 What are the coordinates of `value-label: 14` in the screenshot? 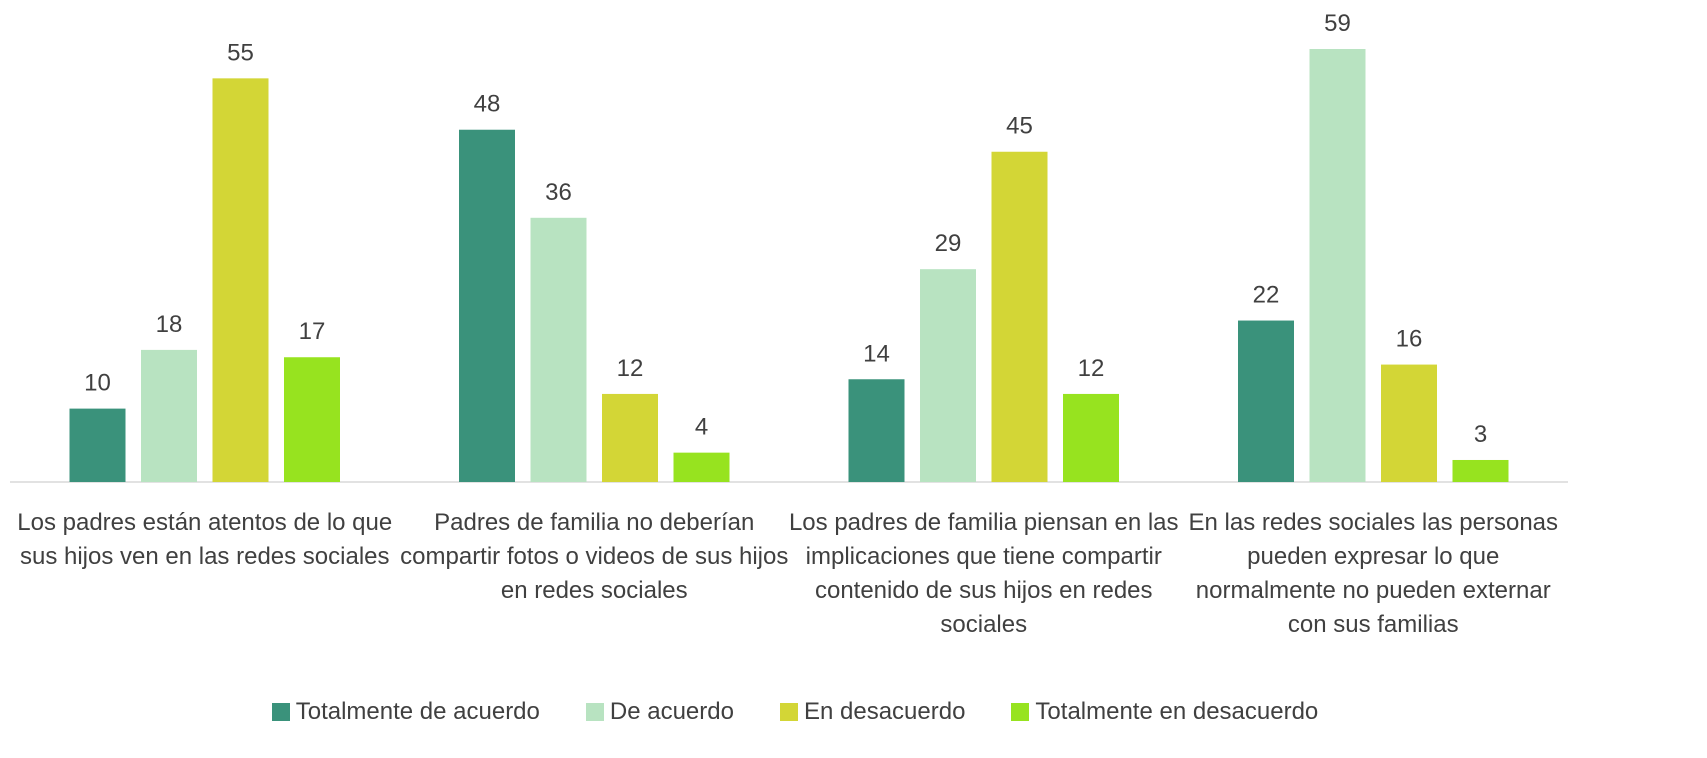 It's located at (876, 353).